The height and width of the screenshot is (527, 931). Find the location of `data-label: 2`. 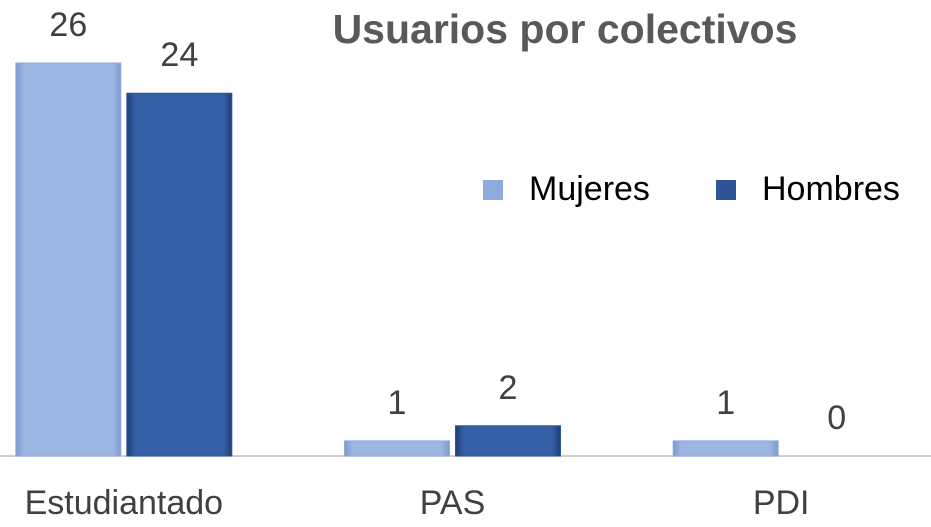

data-label: 2 is located at coordinates (508, 388).